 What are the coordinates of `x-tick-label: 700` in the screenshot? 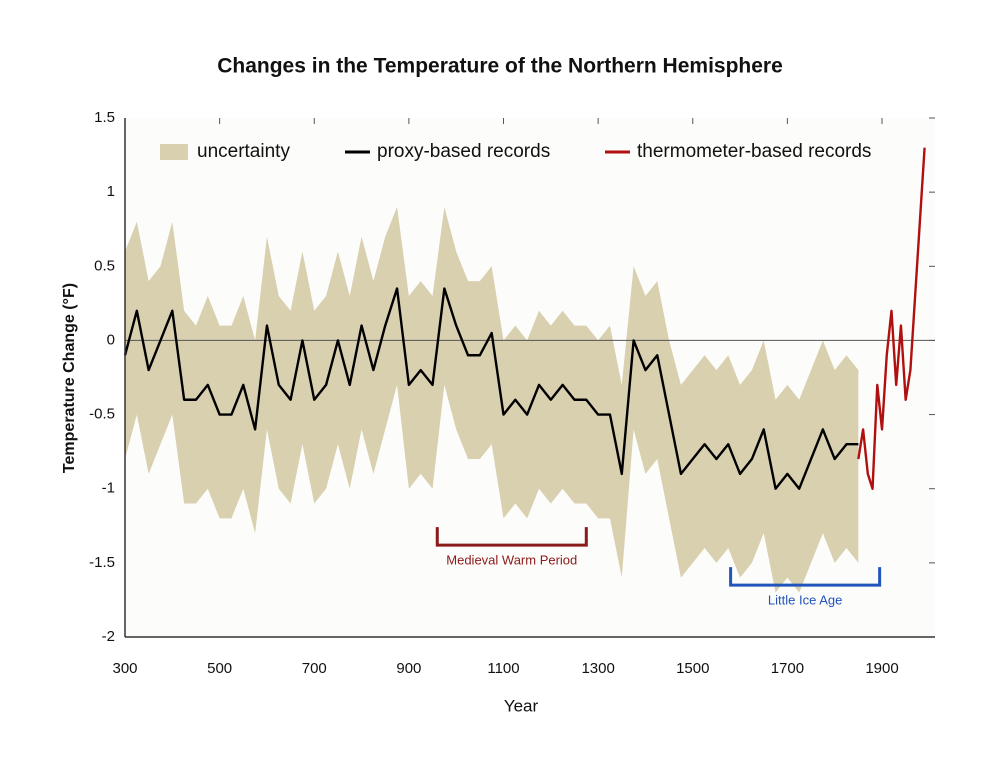 It's located at (314, 668).